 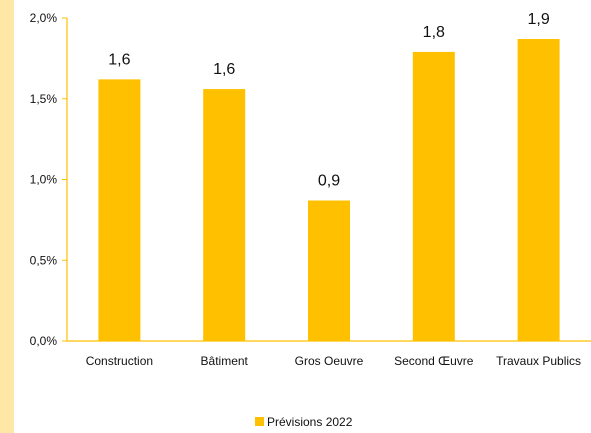 I want to click on category-label: Gros Oeuvre, so click(x=329, y=361).